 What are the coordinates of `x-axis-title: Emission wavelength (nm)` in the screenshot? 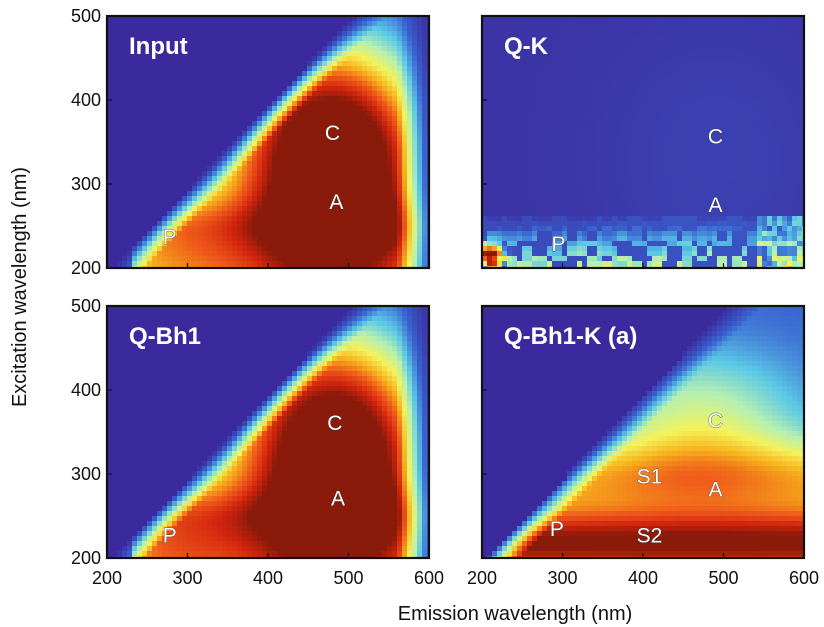 It's located at (515, 614).